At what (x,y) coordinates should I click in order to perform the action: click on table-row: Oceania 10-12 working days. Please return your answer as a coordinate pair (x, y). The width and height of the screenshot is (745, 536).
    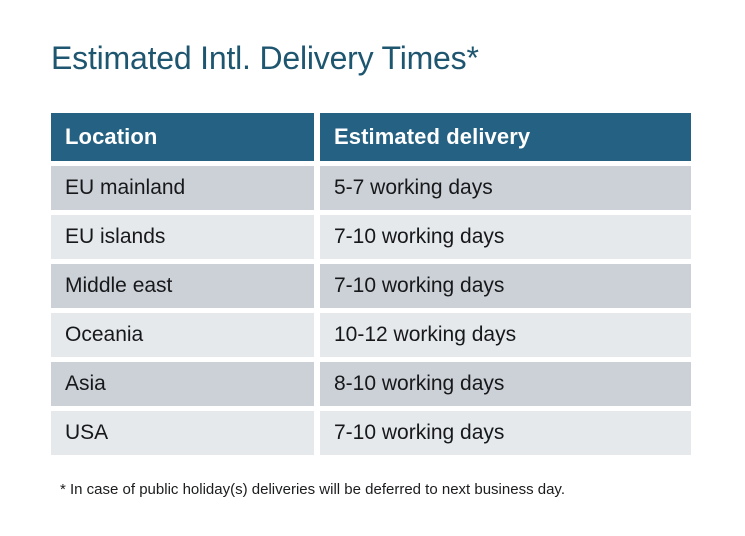
    Looking at the image, I should click on (371, 335).